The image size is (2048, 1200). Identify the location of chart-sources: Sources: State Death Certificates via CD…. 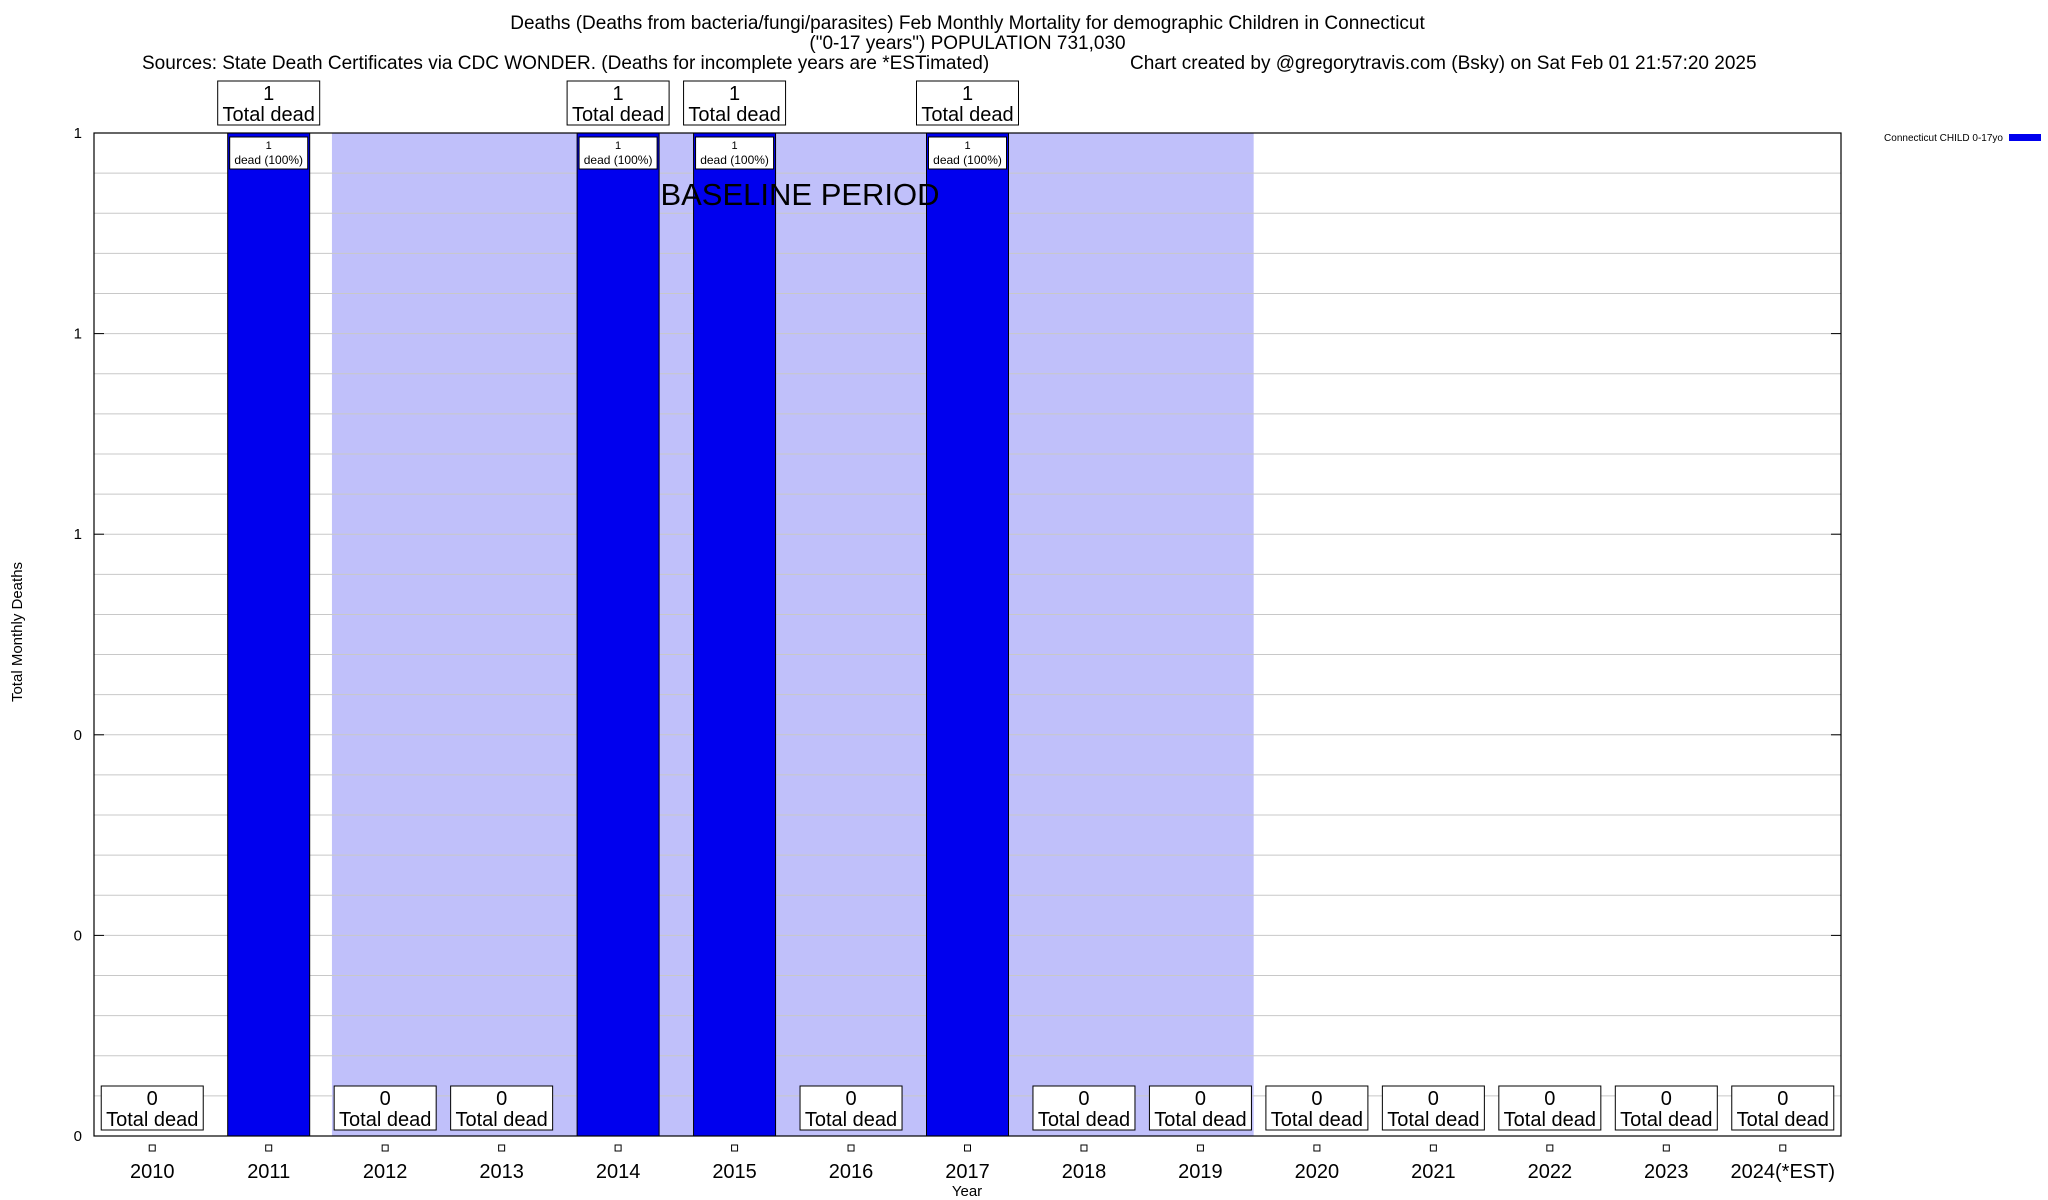
(566, 63).